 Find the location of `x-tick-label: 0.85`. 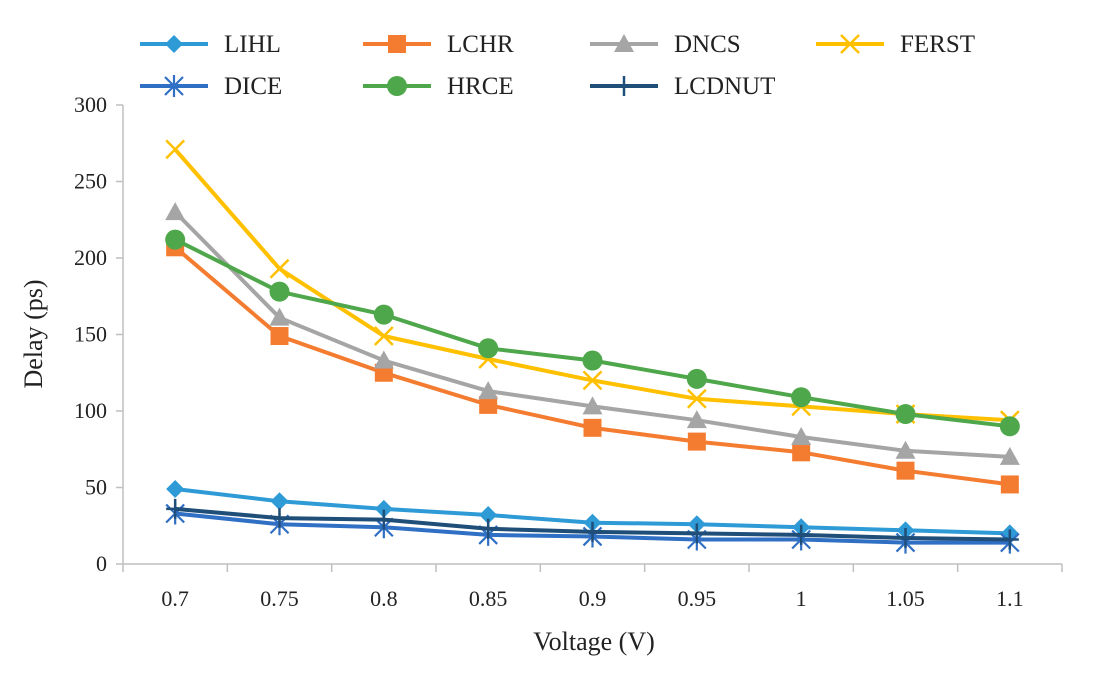

x-tick-label: 0.85 is located at coordinates (488, 598).